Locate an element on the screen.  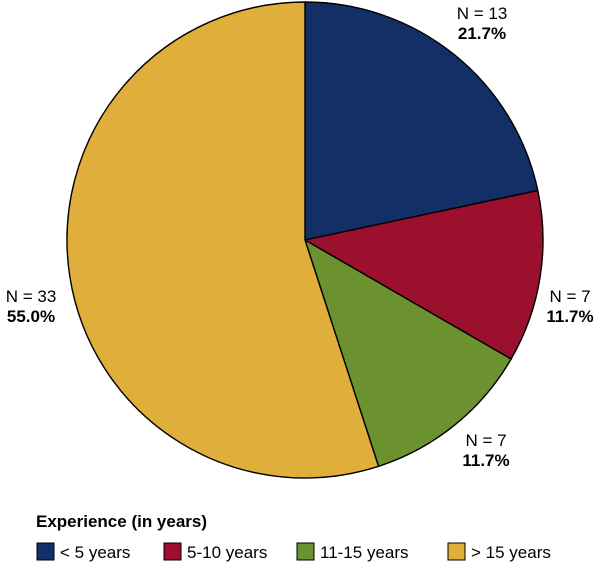
legend-label: < 5 years is located at coordinates (95, 552).